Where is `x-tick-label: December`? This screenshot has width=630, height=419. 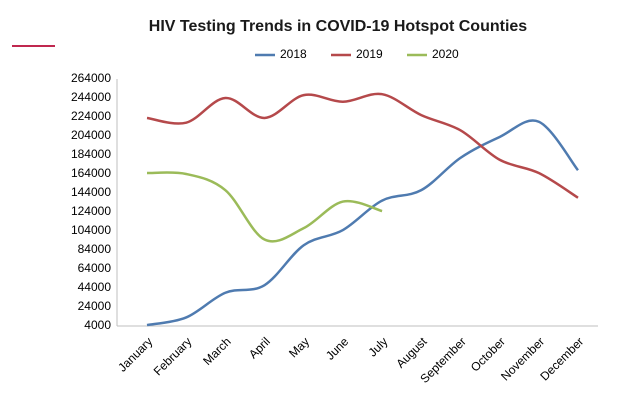 x-tick-label: December is located at coordinates (561, 358).